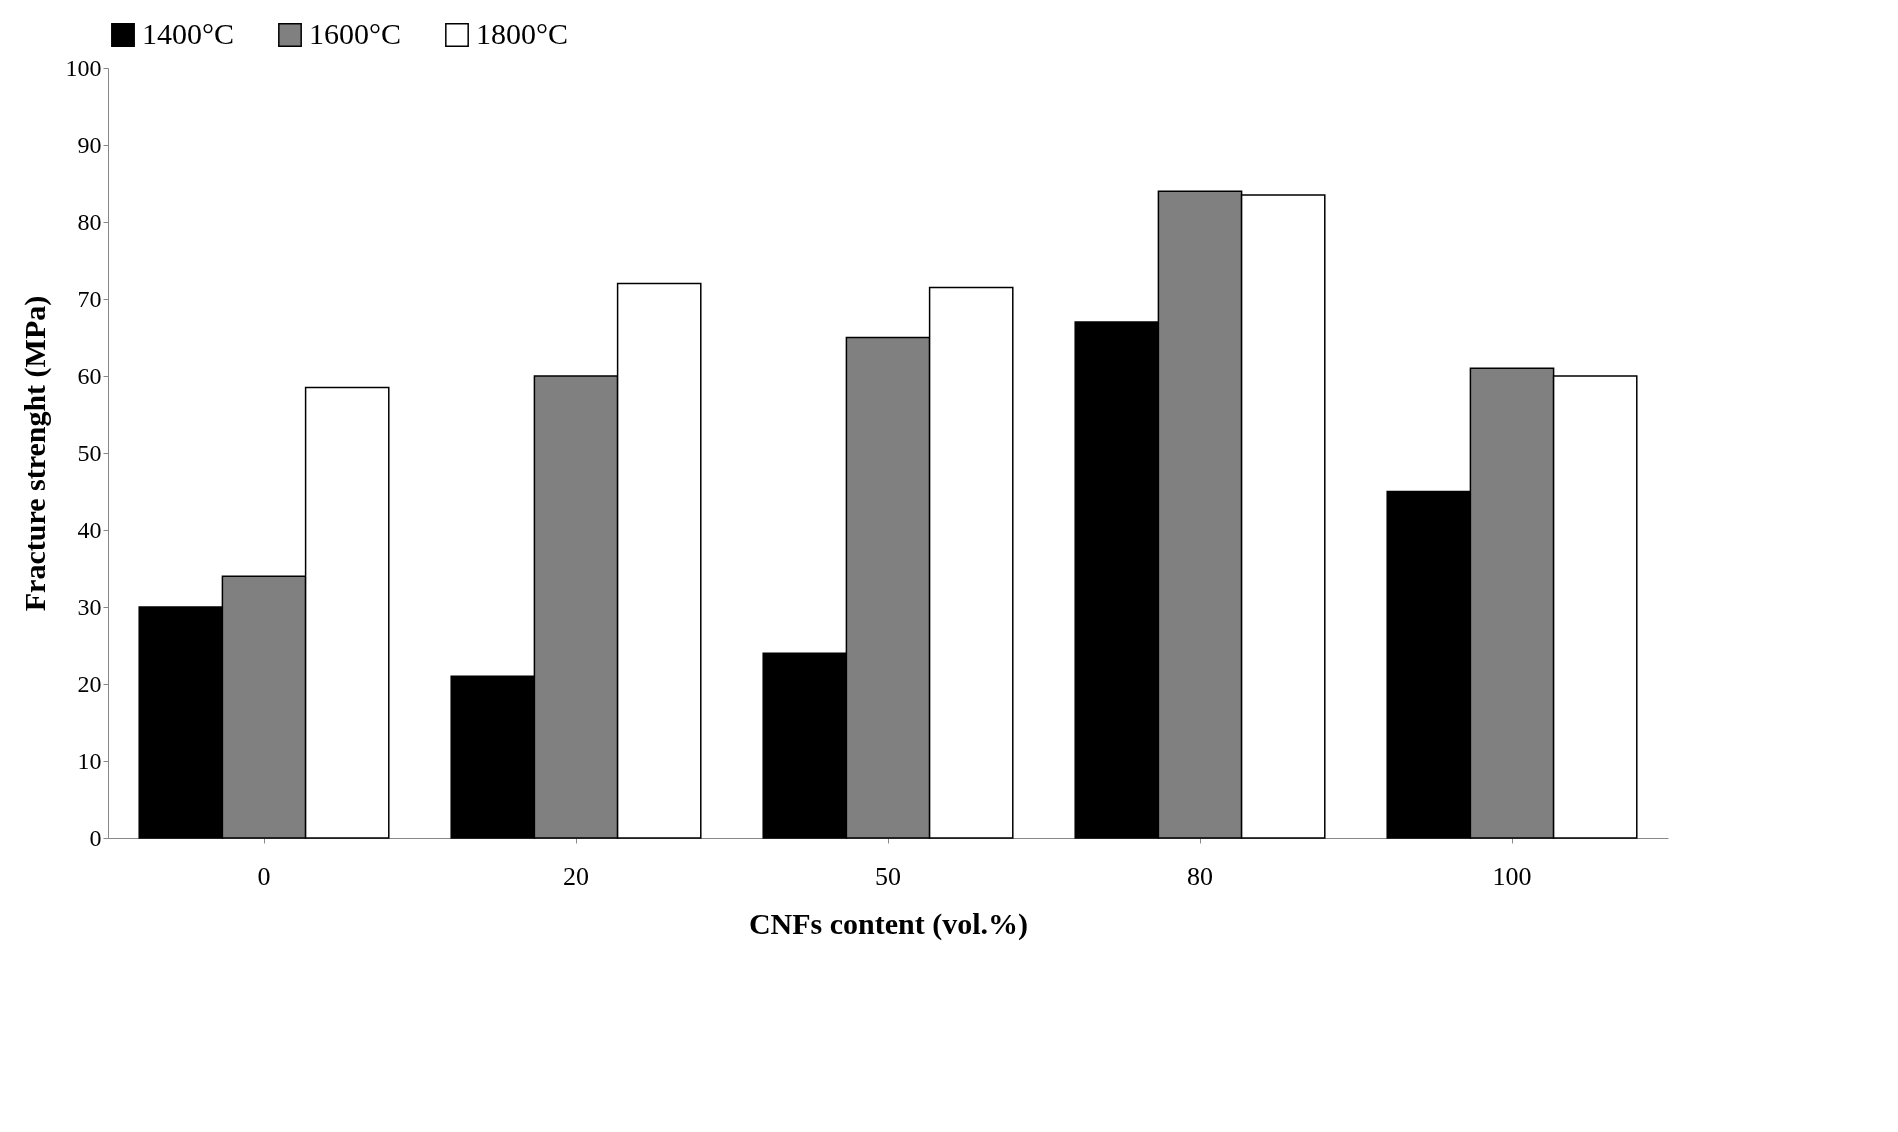 The height and width of the screenshot is (1132, 1898). I want to click on y-tick-label: 40, so click(89, 529).